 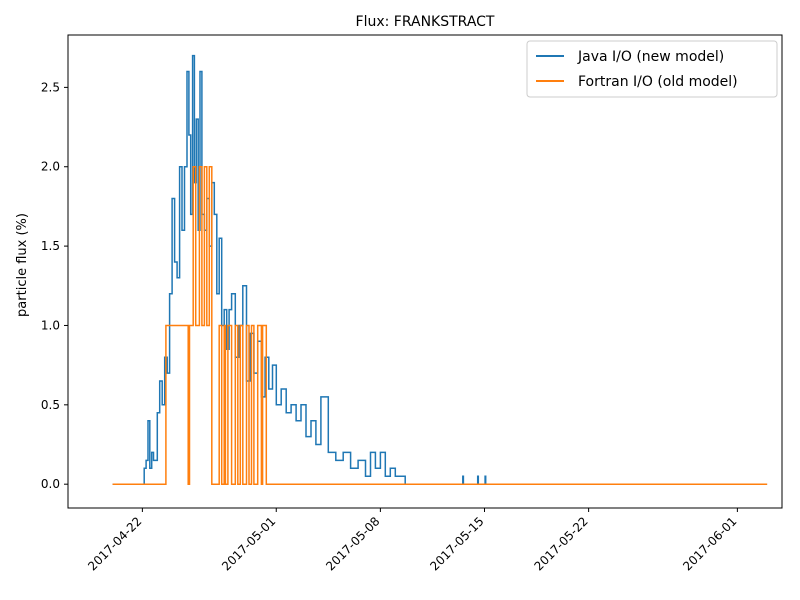 What do you see at coordinates (456, 543) in the screenshot?
I see `x-tick-label: 2017-05-15` at bounding box center [456, 543].